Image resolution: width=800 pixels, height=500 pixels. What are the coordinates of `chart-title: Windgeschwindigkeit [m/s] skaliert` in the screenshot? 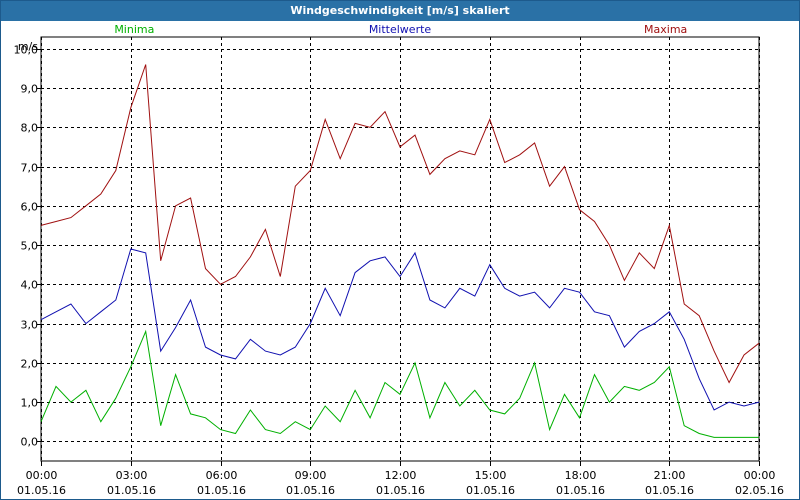 It's located at (400, 11).